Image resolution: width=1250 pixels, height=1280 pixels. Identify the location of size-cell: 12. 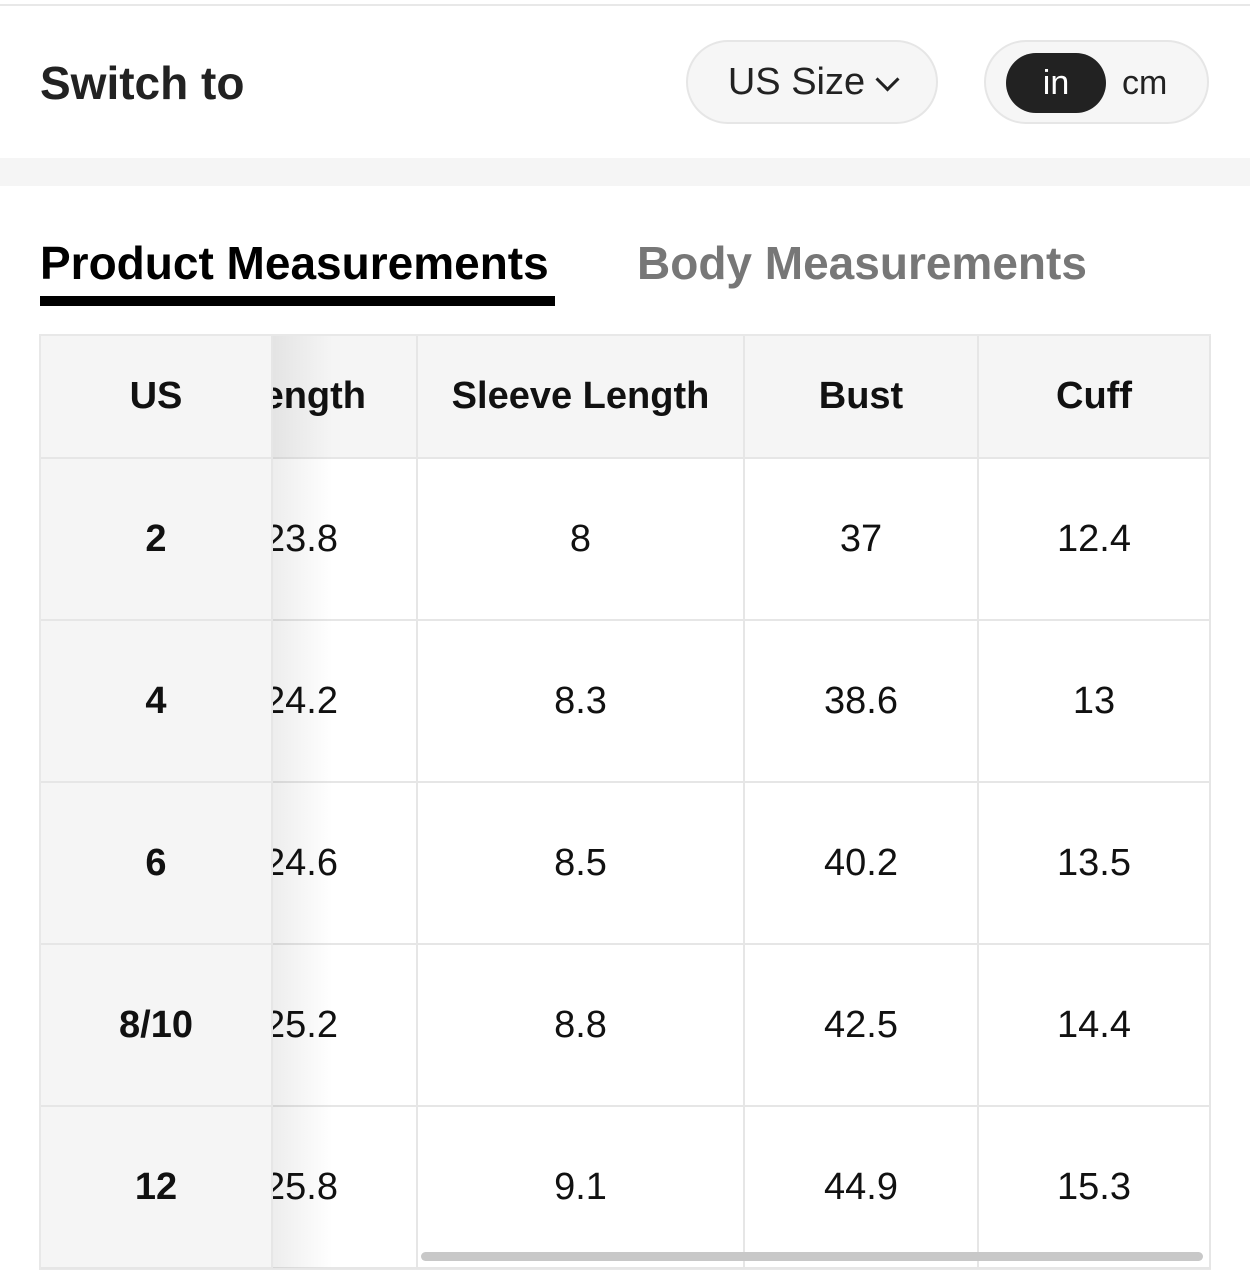
(157, 1188).